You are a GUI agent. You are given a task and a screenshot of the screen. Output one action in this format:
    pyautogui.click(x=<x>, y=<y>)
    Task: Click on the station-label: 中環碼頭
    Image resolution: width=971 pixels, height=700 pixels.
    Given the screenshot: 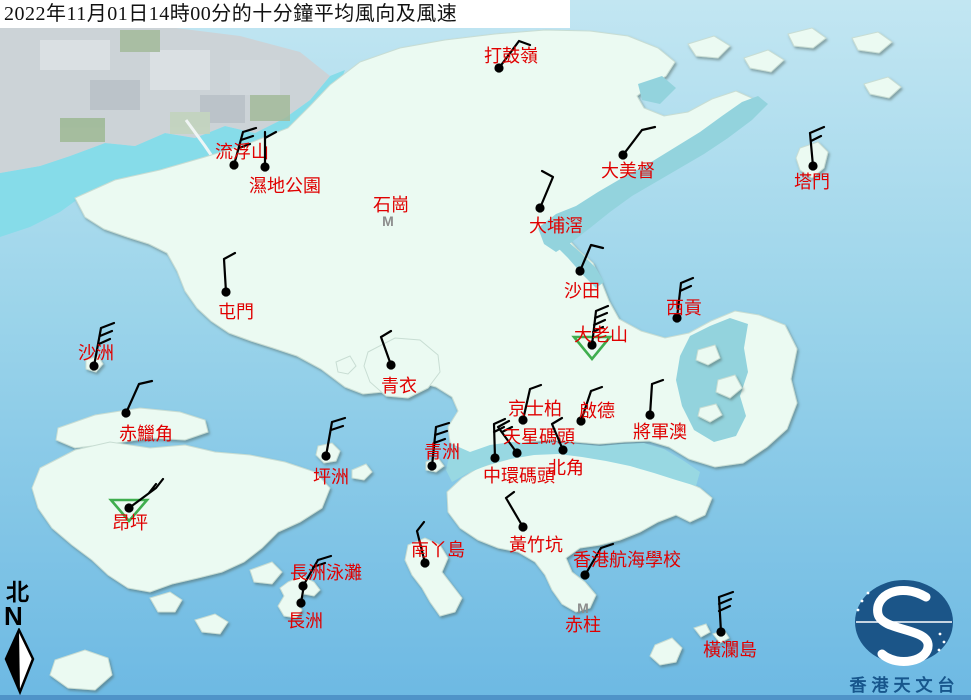 What is the action you would take?
    pyautogui.click(x=519, y=476)
    